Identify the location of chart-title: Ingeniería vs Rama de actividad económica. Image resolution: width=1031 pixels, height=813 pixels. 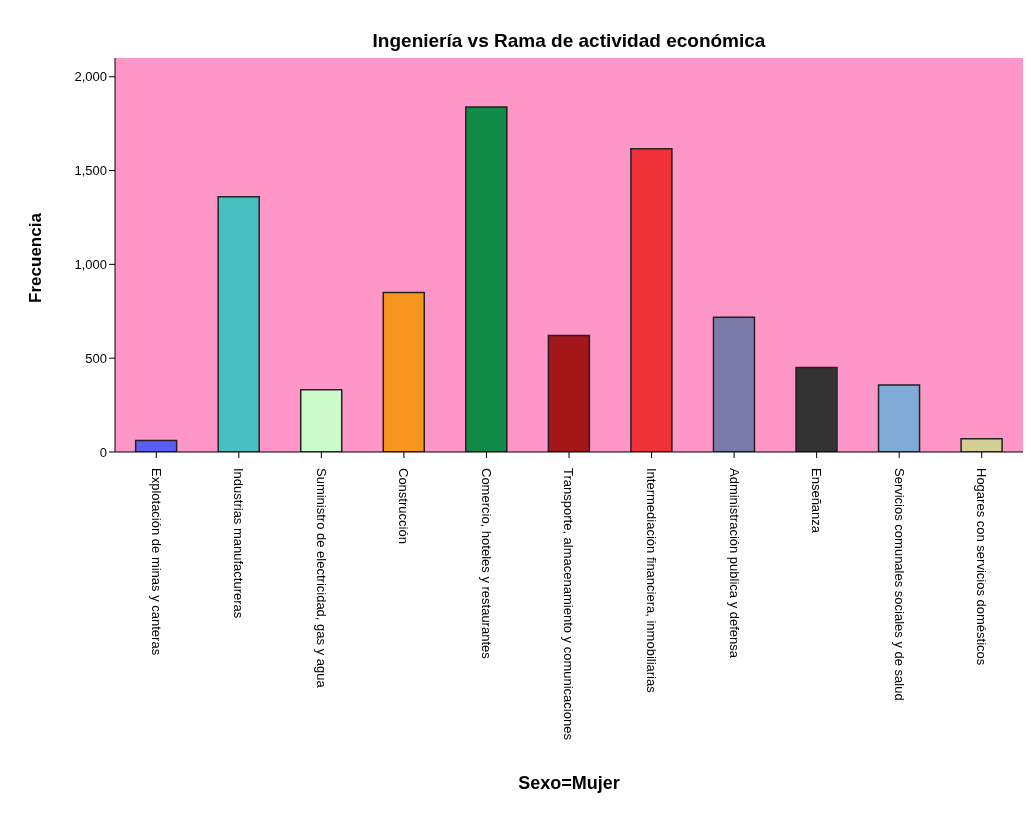
(569, 41).